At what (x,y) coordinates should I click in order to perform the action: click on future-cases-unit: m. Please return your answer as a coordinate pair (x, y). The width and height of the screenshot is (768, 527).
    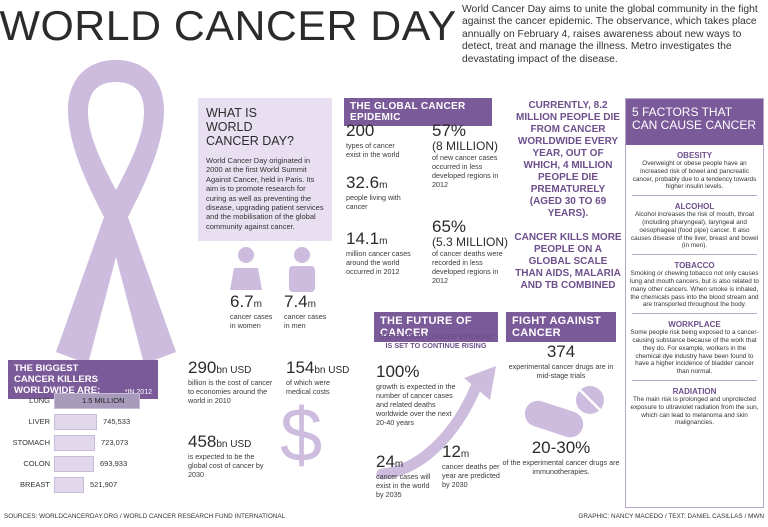
    Looking at the image, I should click on (399, 464).